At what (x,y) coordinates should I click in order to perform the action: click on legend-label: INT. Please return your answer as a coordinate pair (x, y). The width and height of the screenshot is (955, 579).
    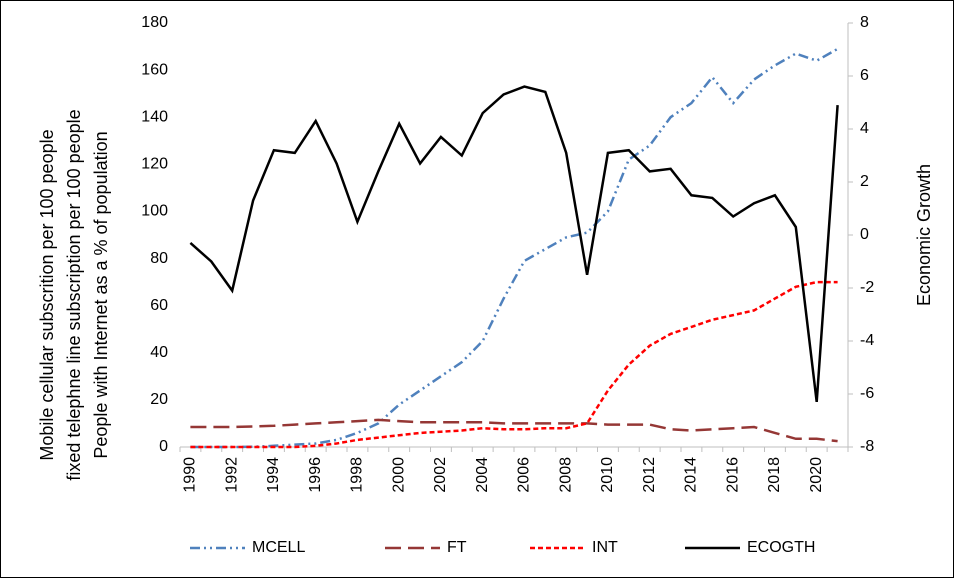
    Looking at the image, I should click on (605, 547).